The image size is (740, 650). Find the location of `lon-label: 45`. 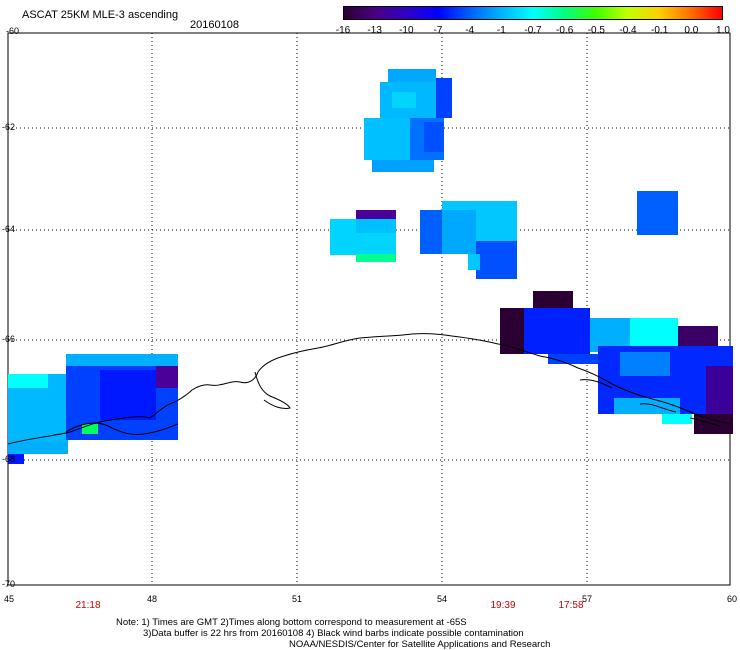

lon-label: 45 is located at coordinates (9, 599).